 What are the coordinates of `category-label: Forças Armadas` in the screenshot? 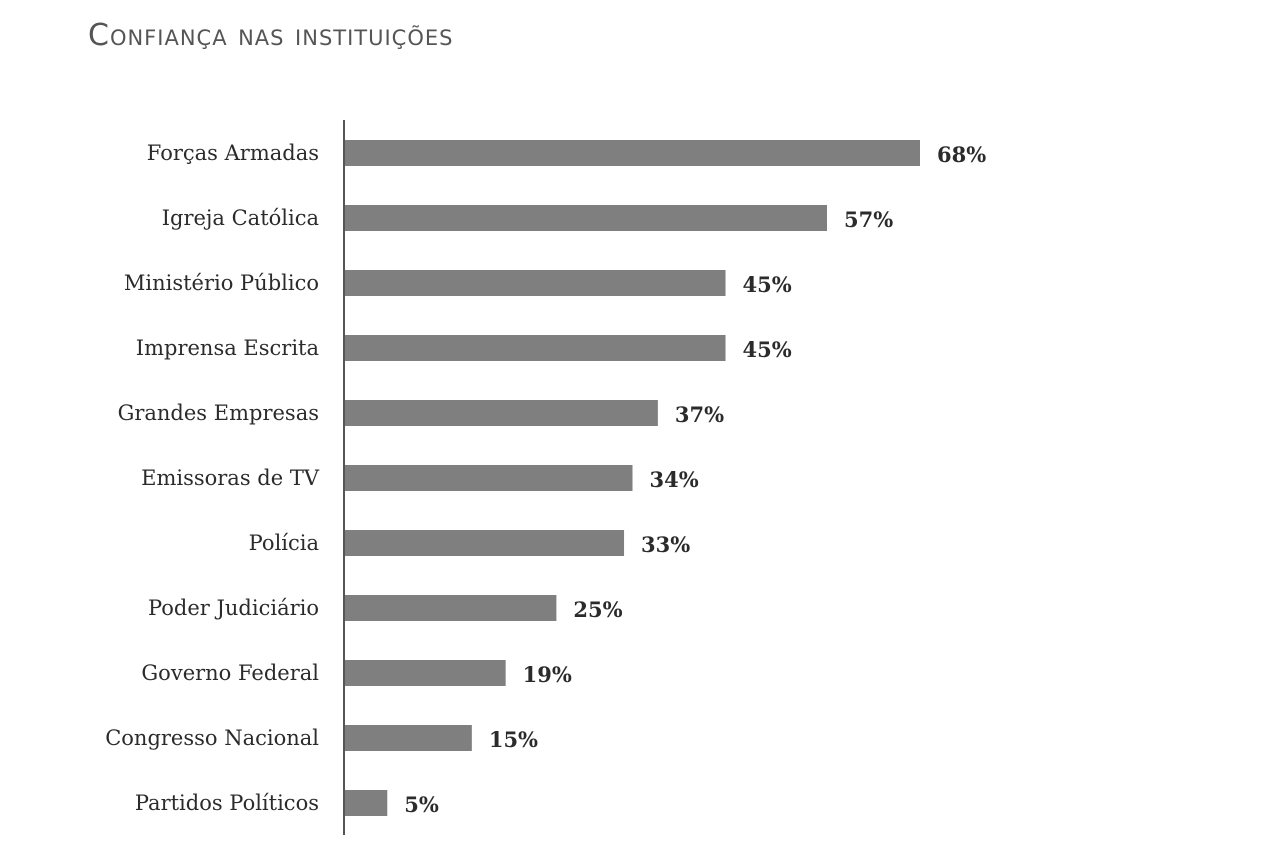 It's located at (233, 153).